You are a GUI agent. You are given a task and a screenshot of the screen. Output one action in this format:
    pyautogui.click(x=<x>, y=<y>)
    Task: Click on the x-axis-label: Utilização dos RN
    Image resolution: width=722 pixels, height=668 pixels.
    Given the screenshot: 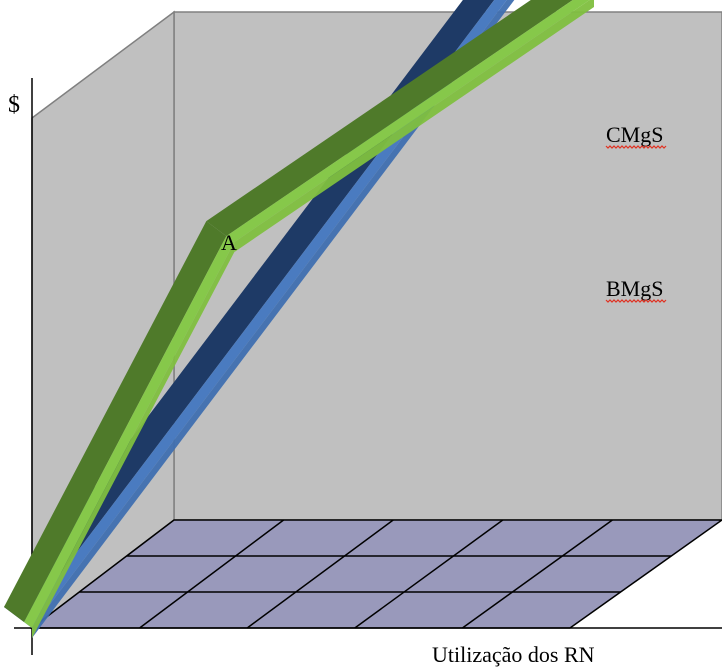 What is the action you would take?
    pyautogui.click(x=513, y=654)
    